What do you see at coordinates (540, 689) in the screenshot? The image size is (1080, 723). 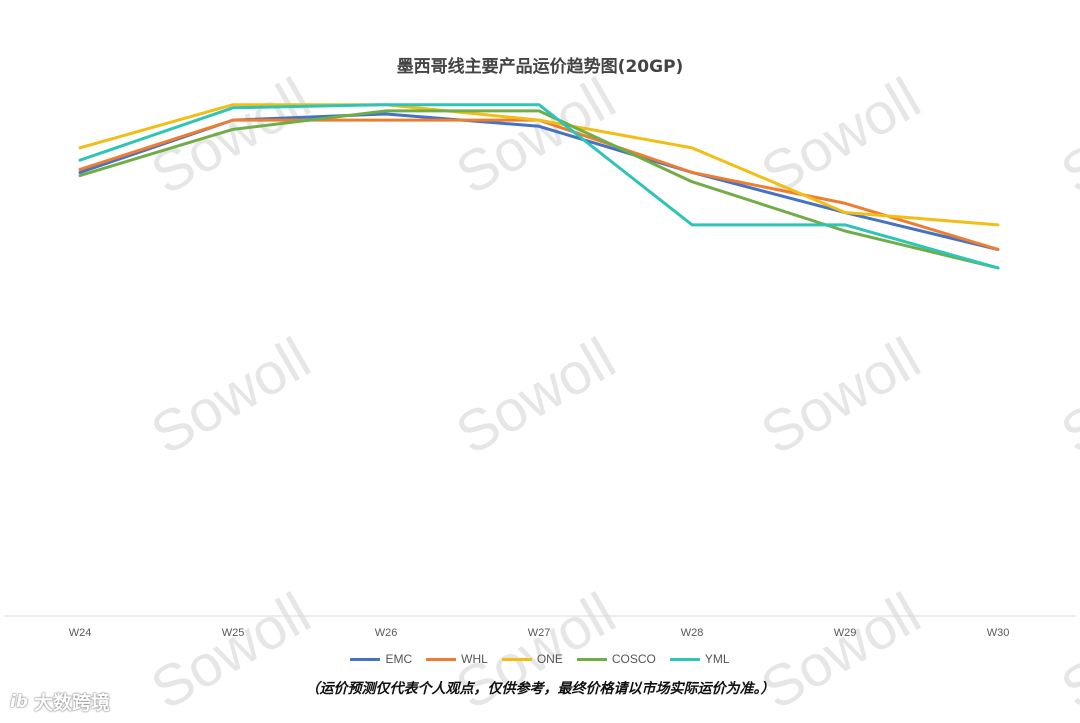 I see `disclaimer-note: （运价预测仅代表个人观点，仅供参考，最终价格请以市场实际运价为准。）` at bounding box center [540, 689].